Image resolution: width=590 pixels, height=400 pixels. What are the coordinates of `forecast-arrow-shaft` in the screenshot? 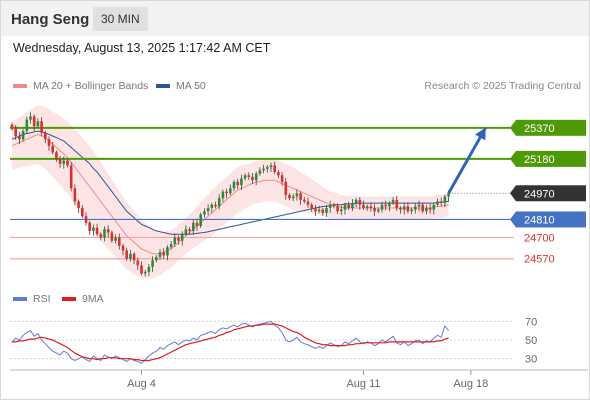 It's located at (467, 161).